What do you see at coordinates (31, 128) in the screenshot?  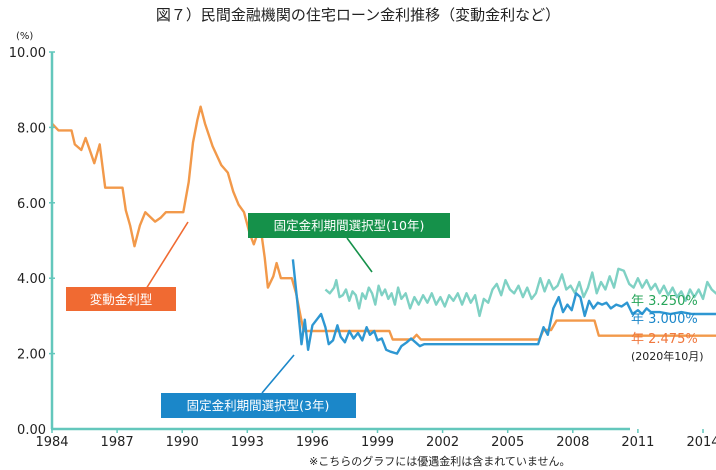 I see `y-tick-label: 8.00` at bounding box center [31, 128].